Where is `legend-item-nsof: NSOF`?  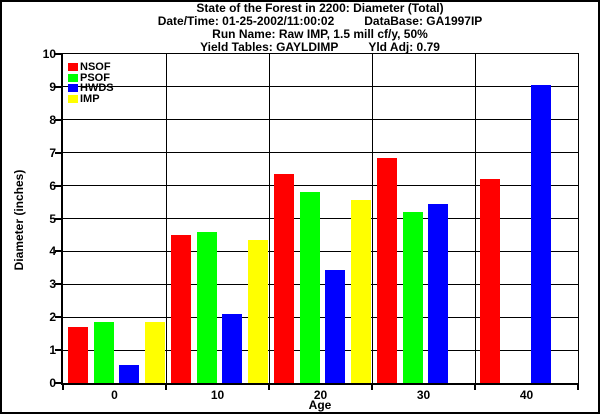
legend-item-nsof: NSOF is located at coordinates (91, 67).